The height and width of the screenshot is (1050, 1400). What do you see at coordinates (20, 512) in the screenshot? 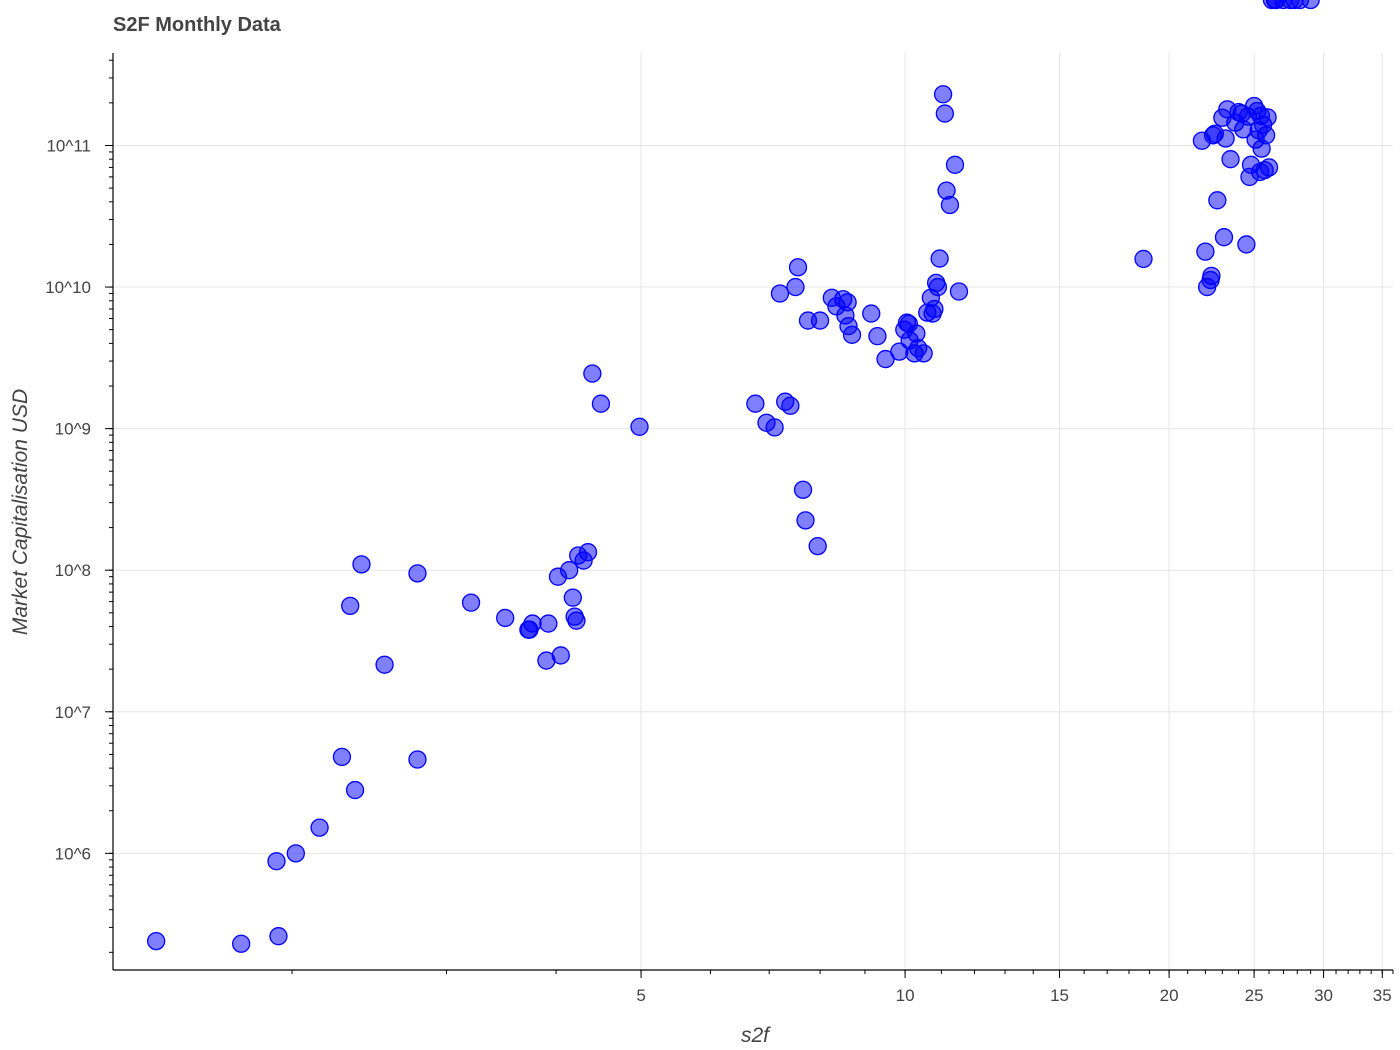
I see `y-axis-label: Market Capitalisation USD` at bounding box center [20, 512].